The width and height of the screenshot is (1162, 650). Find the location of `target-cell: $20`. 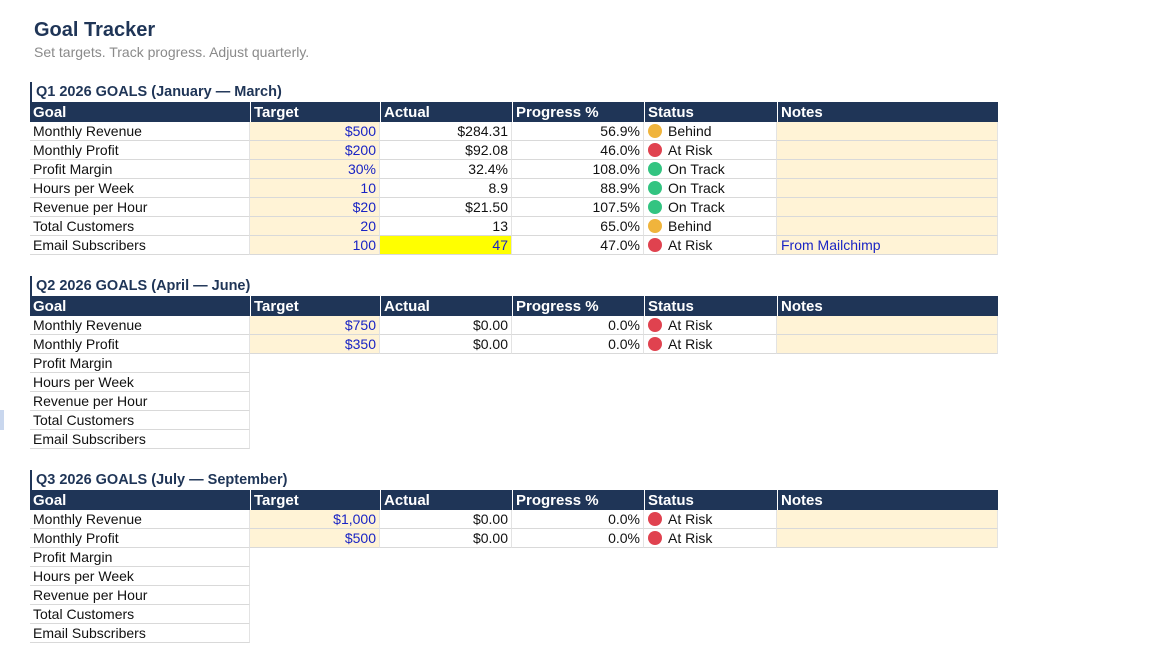

target-cell: $20 is located at coordinates (315, 207).